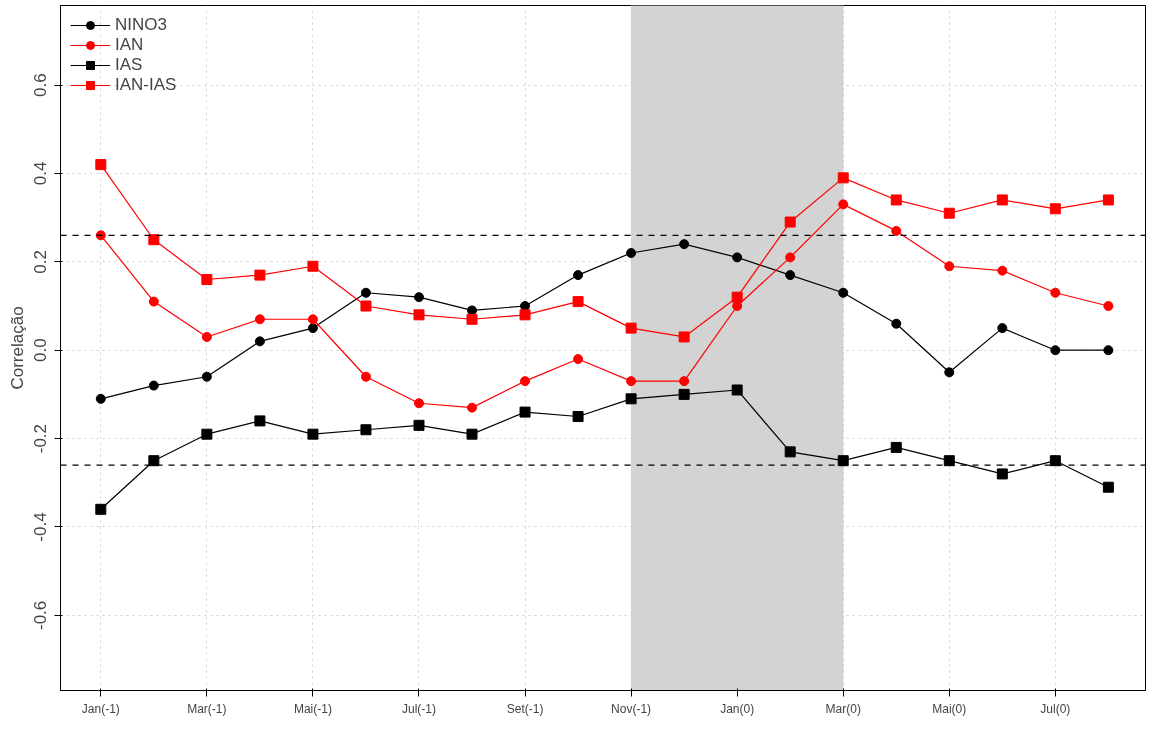 This screenshot has width=1151, height=744. I want to click on legend-label: IAS, so click(129, 65).